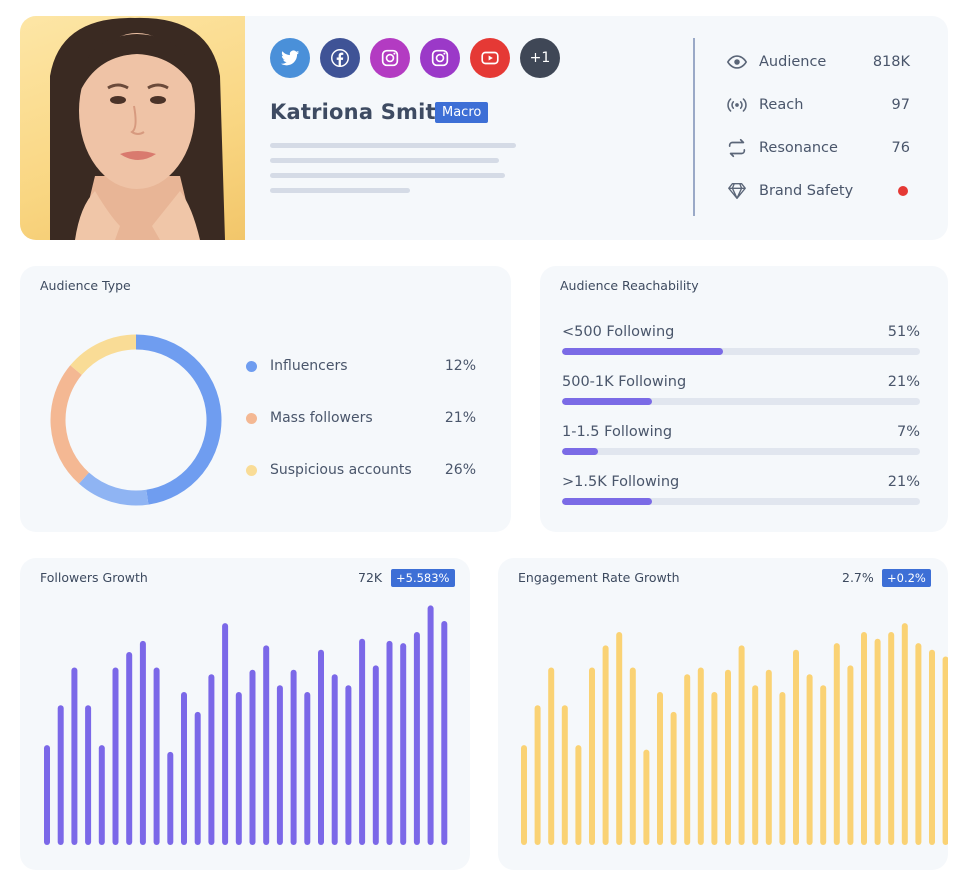  I want to click on legend-mass-followers: Mass followers 21%, so click(361, 418).